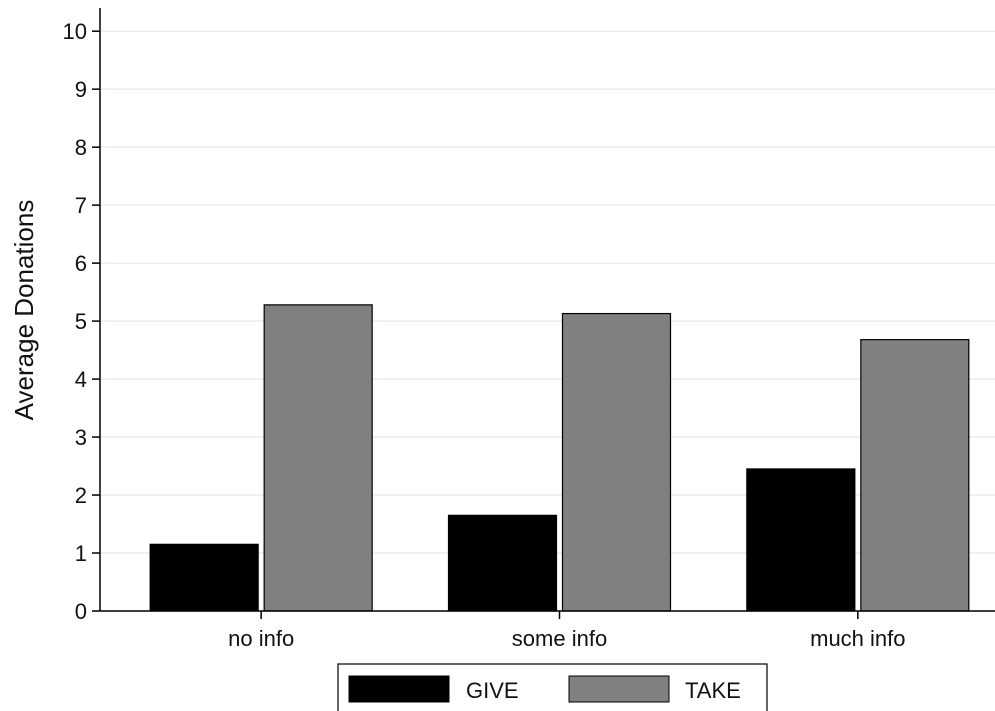 The width and height of the screenshot is (995, 711). I want to click on legend-label-take: TAKE, so click(713, 690).